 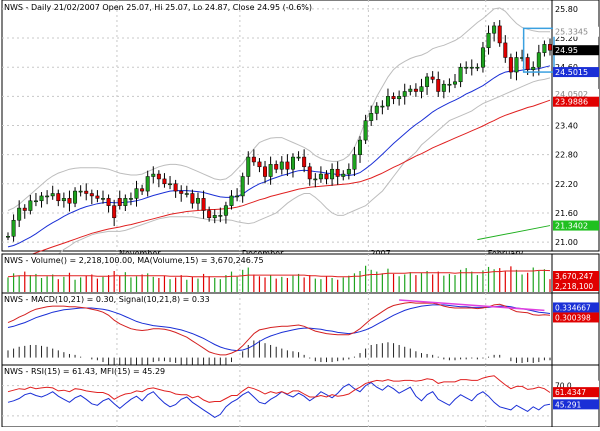 I want to click on price-value-label: 24.5015, so click(x=571, y=72).